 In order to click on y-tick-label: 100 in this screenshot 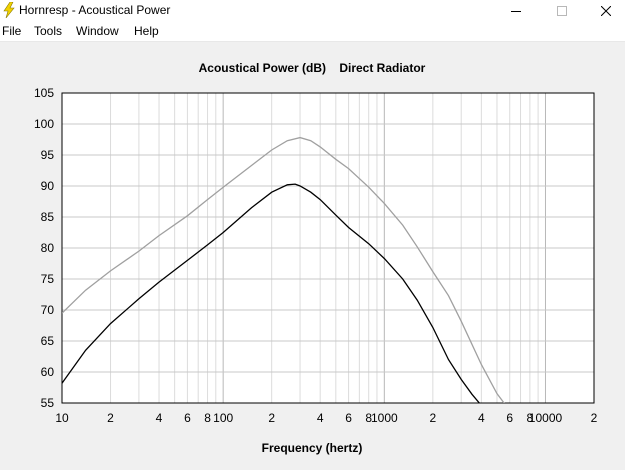, I will do `click(44, 124)`.